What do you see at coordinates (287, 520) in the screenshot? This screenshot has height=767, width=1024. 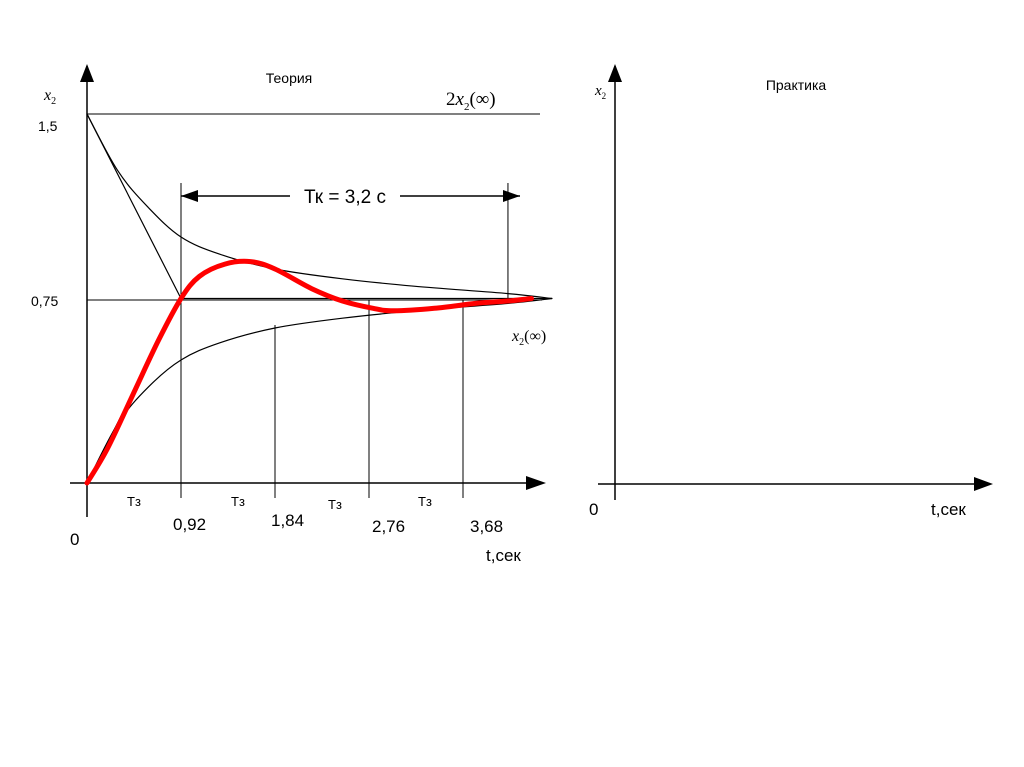 I see `x-tick-1-84: 1,84` at bounding box center [287, 520].